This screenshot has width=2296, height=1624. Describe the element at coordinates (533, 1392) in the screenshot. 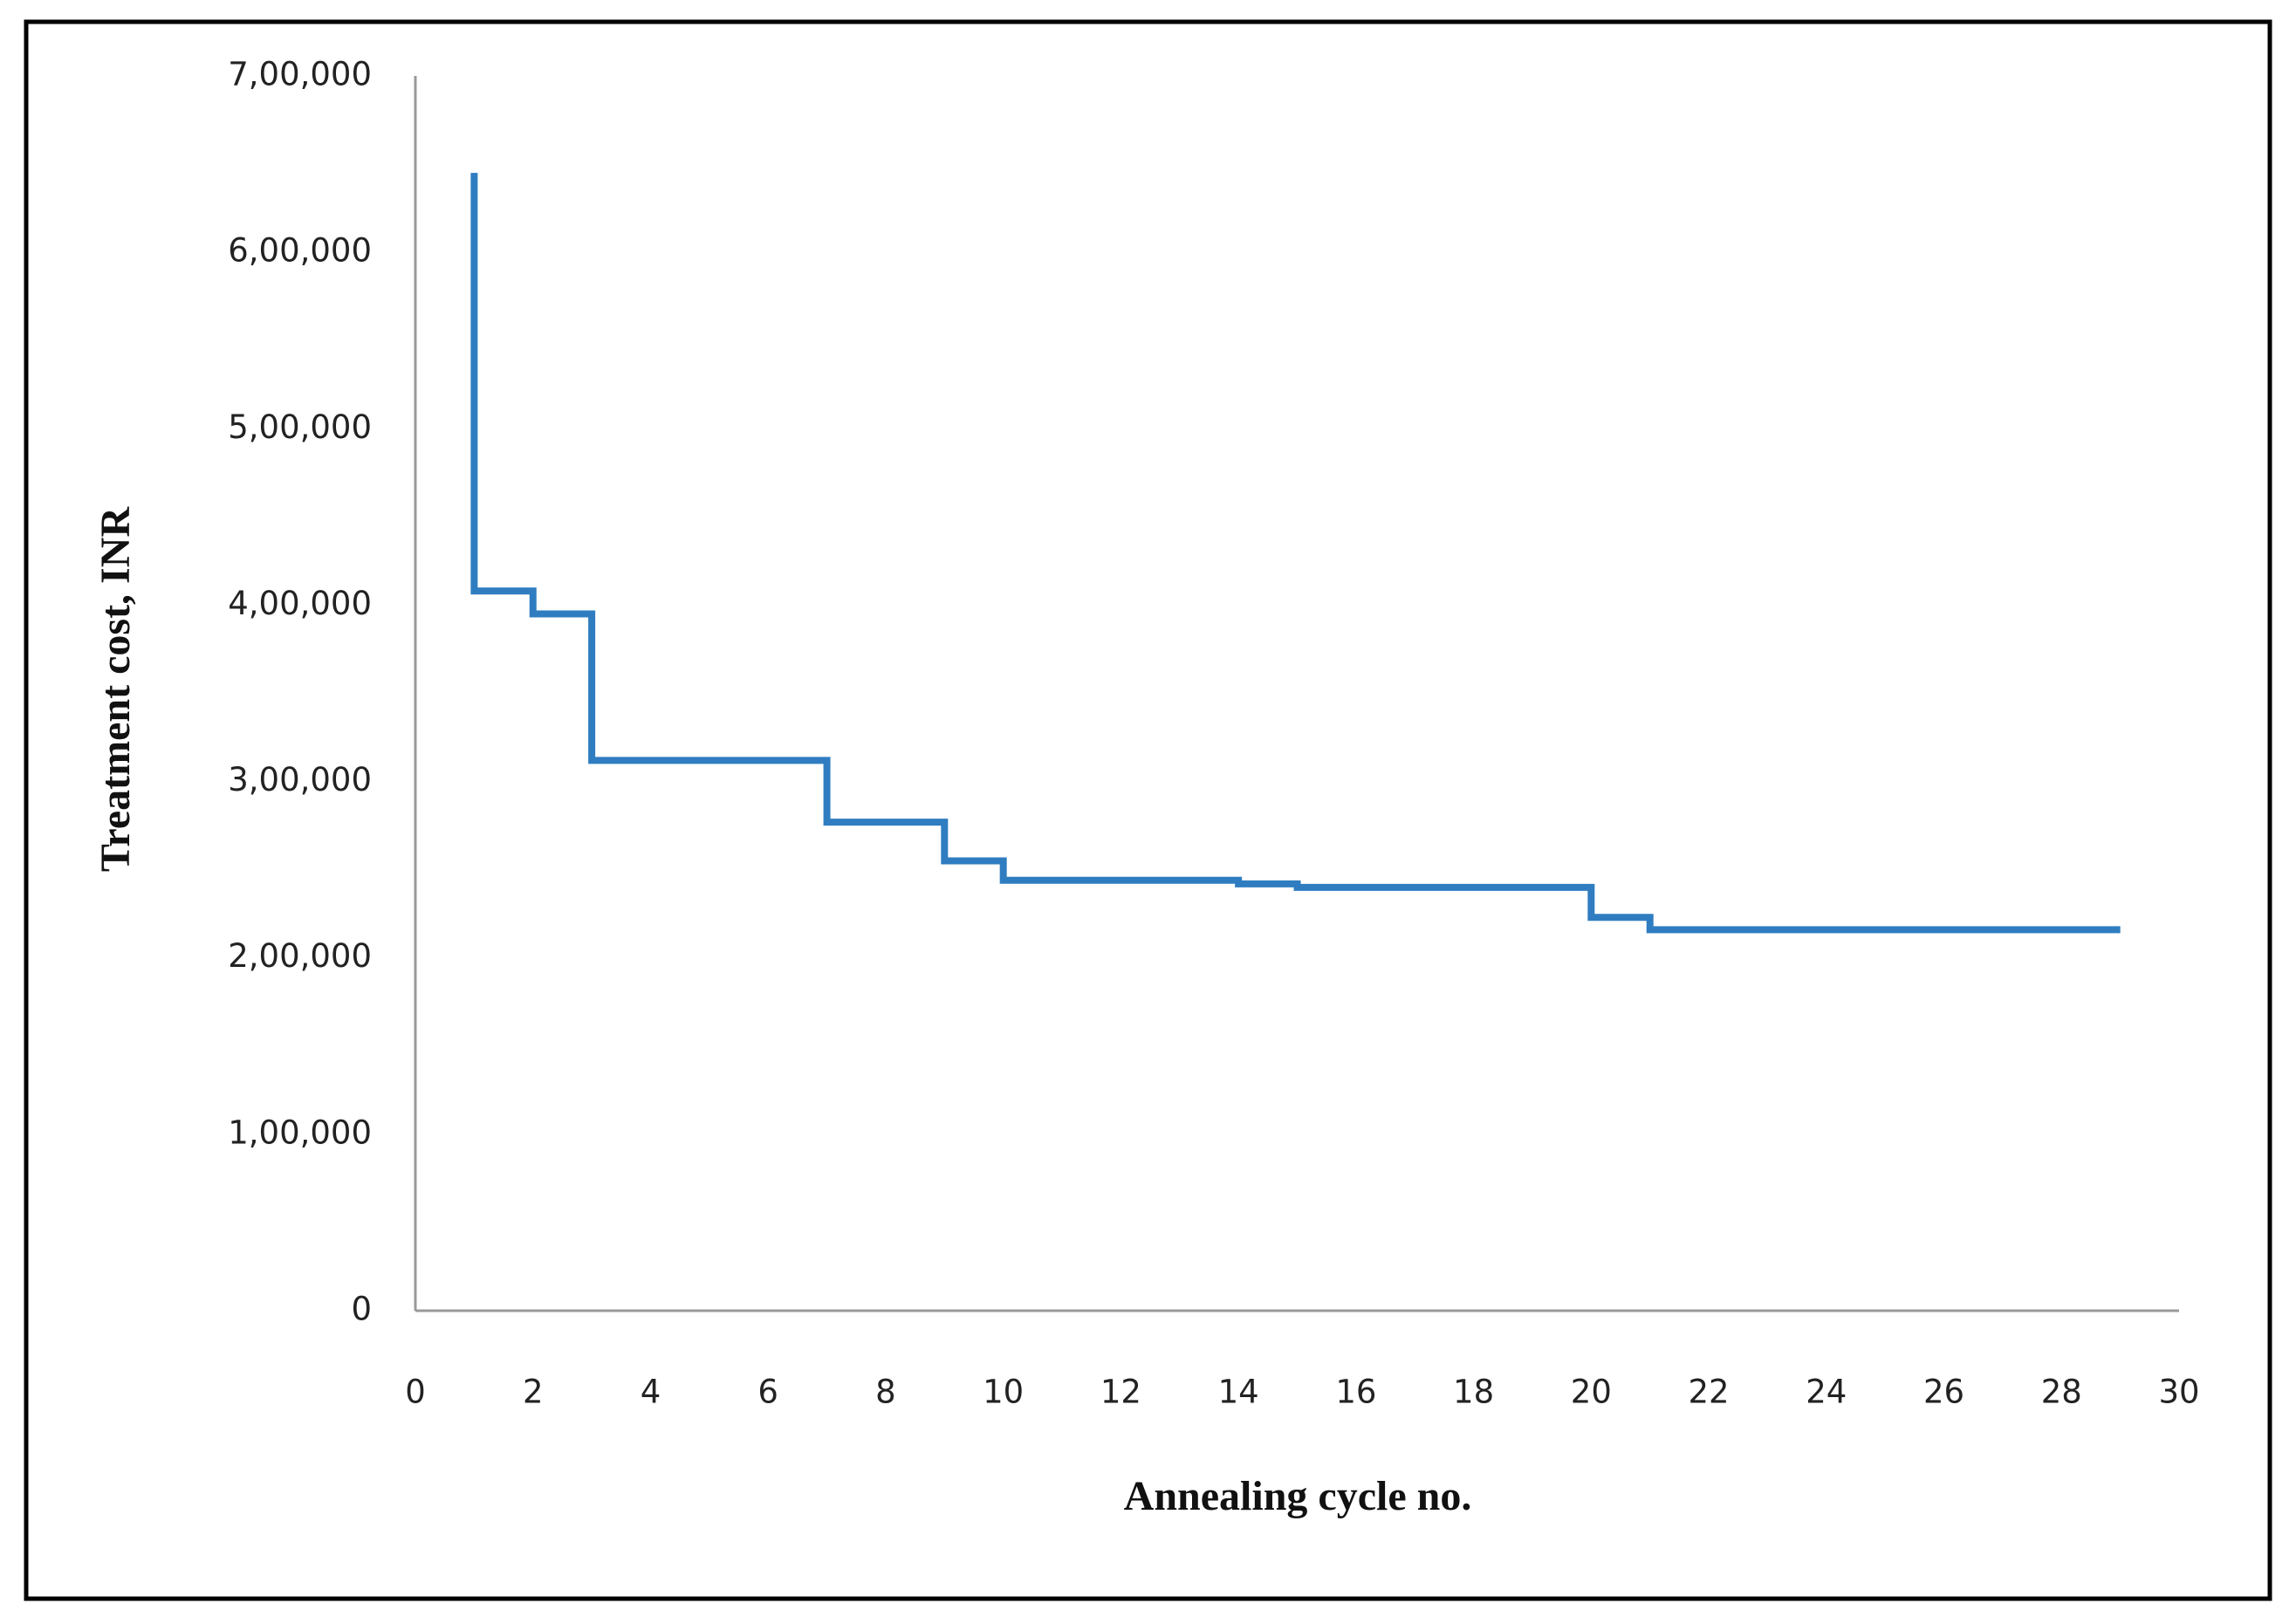

I see `x-tick-label: 2` at that location.